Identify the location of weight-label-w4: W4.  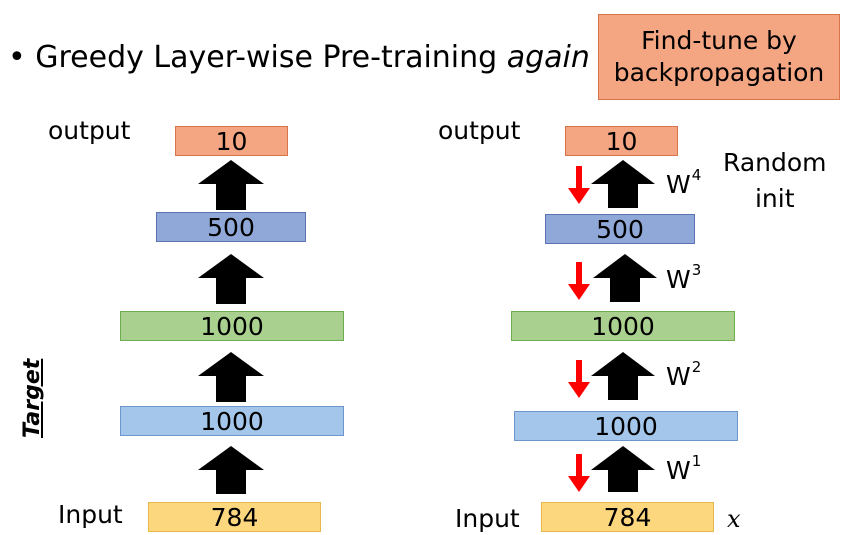
(683, 182).